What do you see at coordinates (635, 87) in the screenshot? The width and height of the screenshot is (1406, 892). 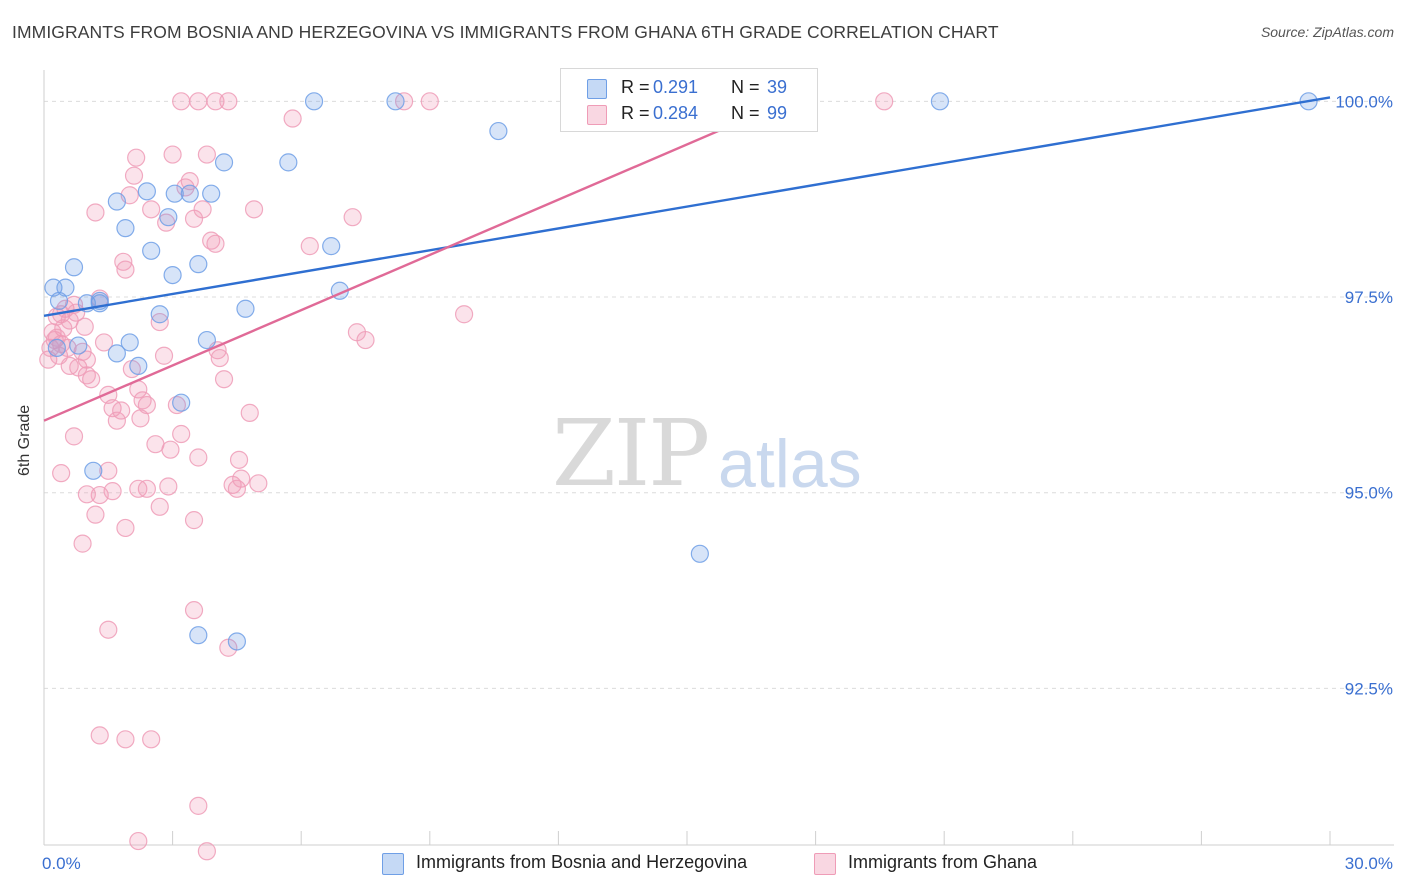 I see `r-label: R =` at bounding box center [635, 87].